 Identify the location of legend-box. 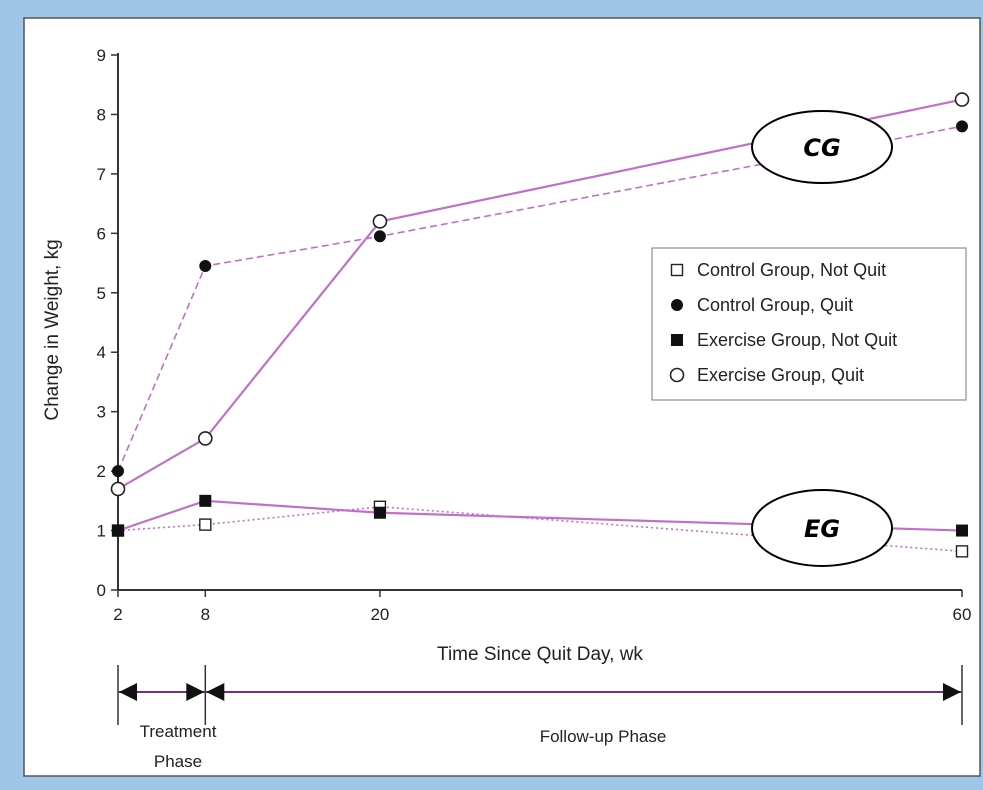
(809, 324).